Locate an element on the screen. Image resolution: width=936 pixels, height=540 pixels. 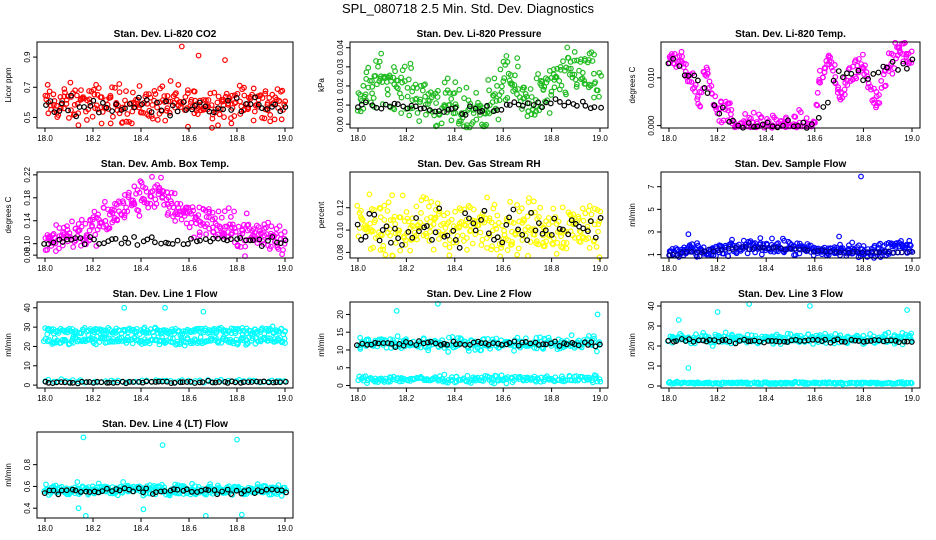
y-tick-label: 1 is located at coordinates (651, 254).